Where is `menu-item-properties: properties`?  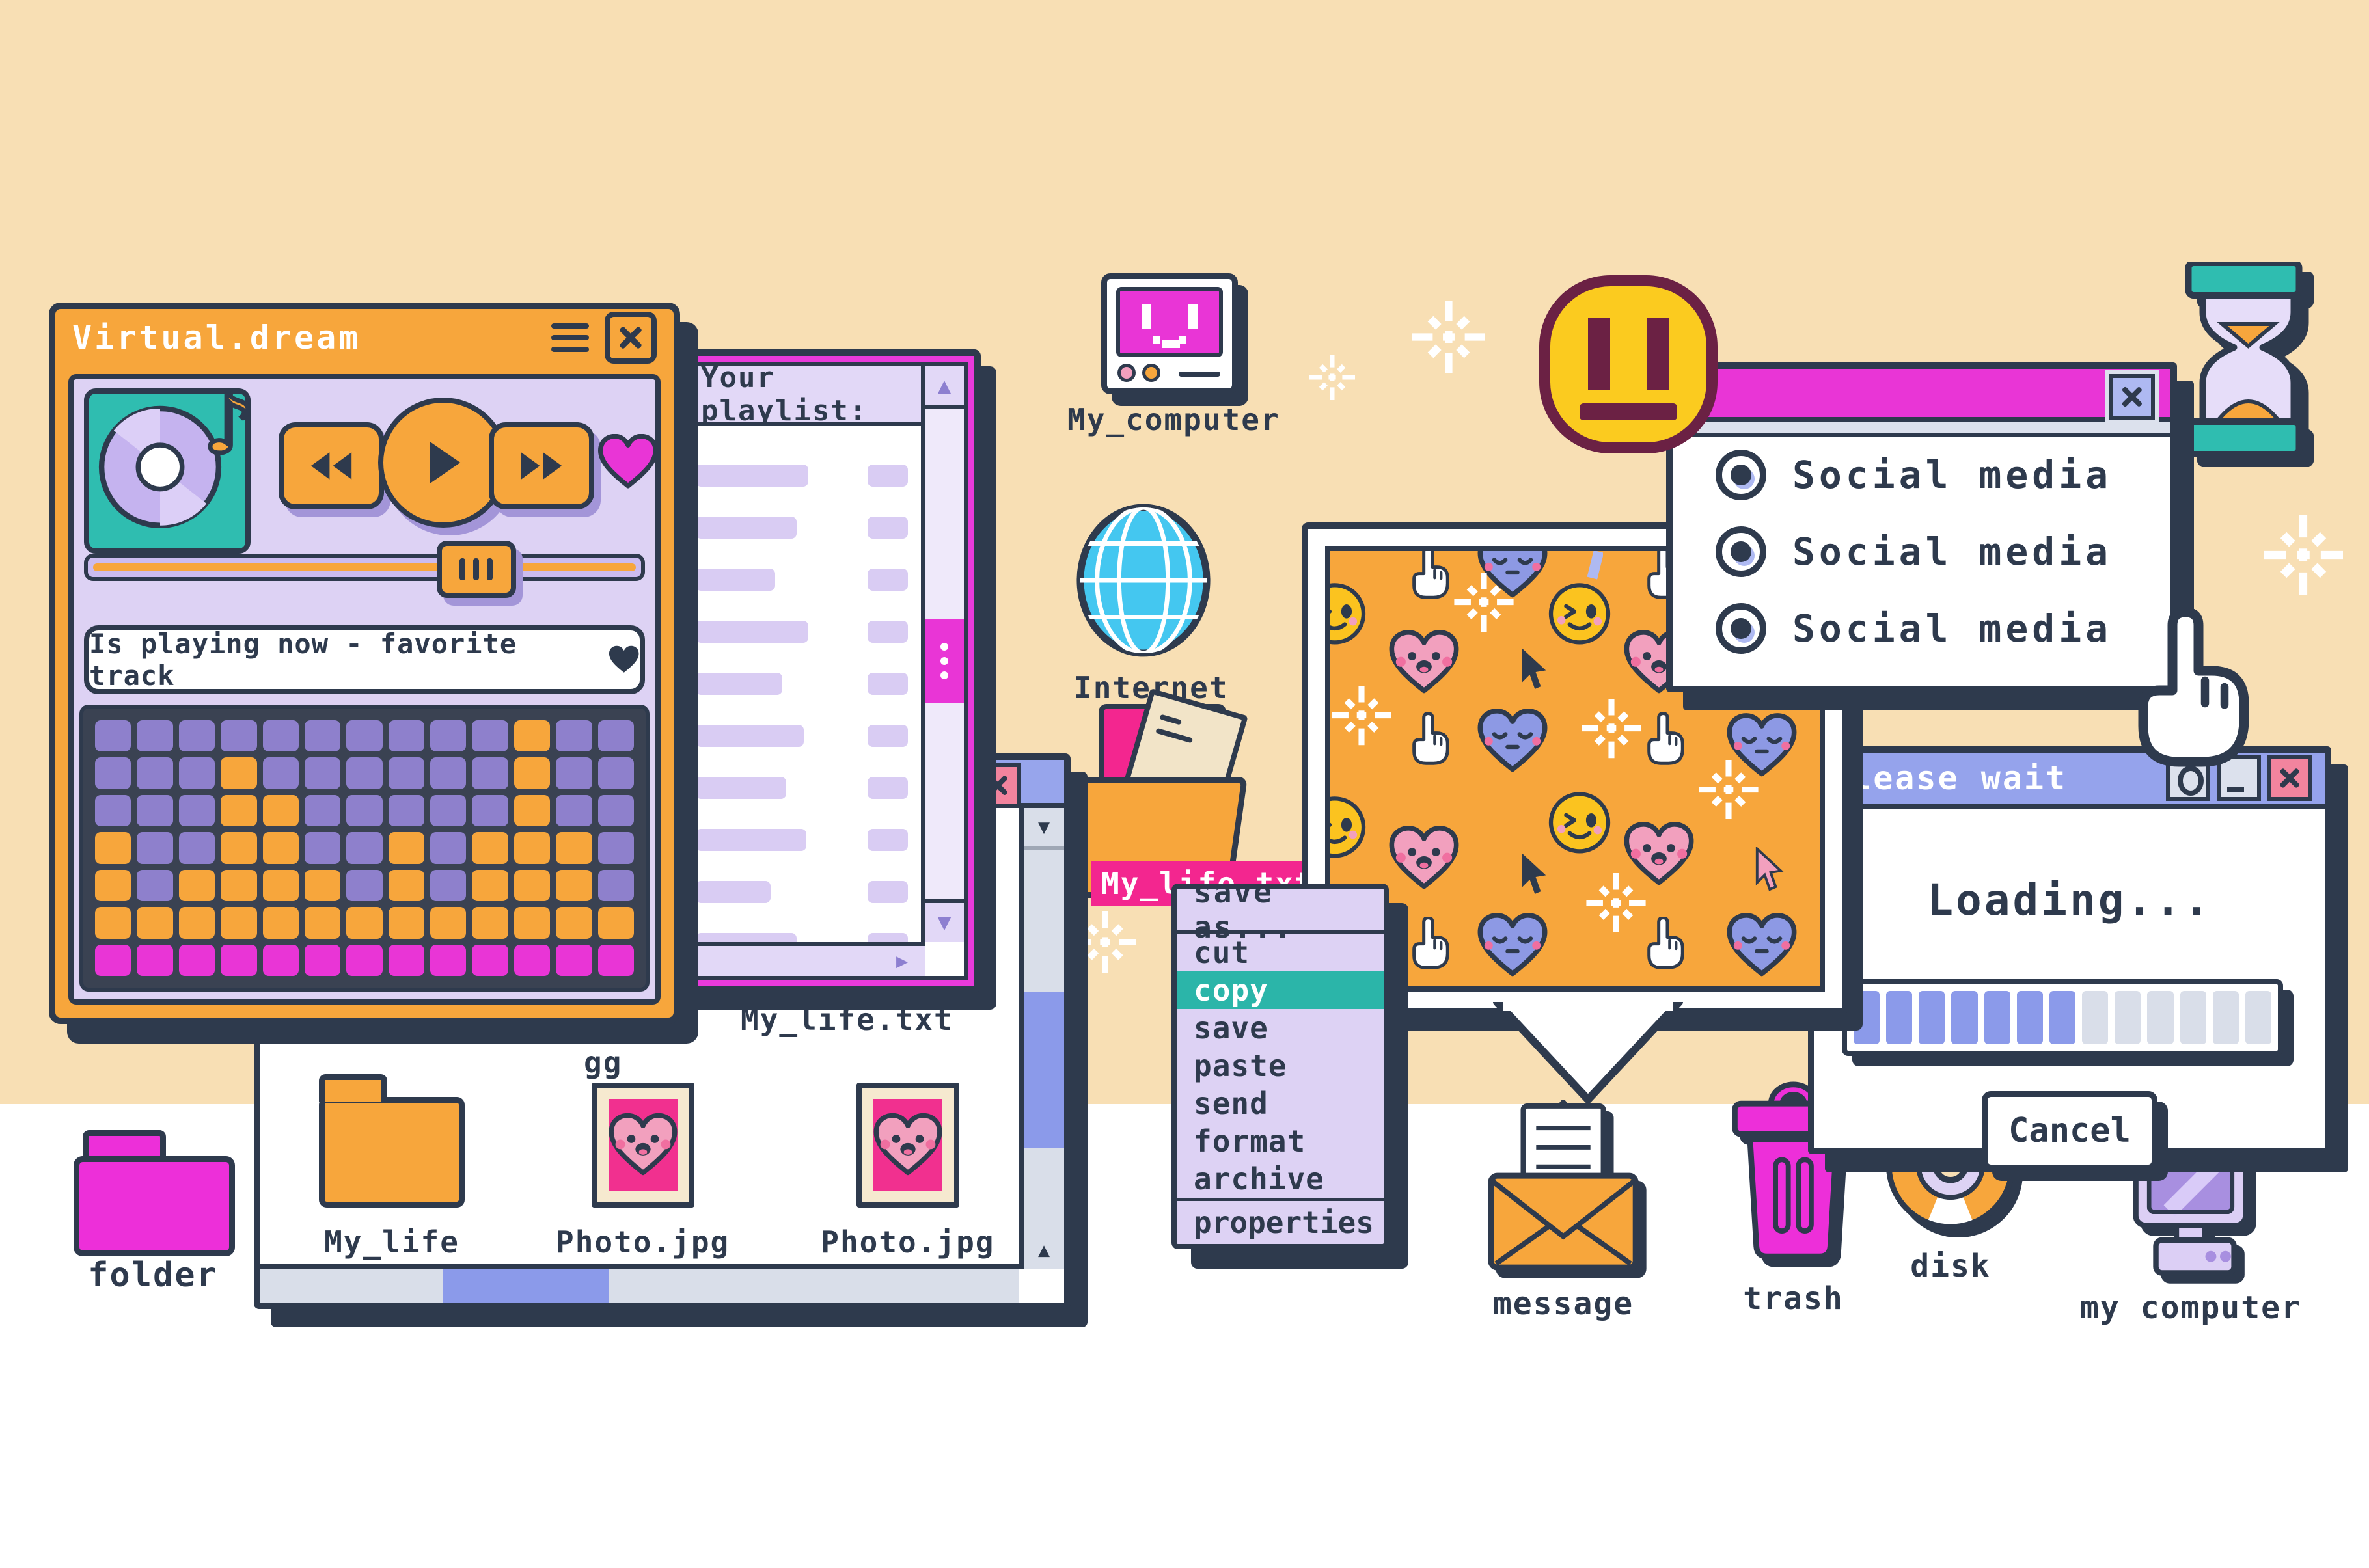
menu-item-properties: properties is located at coordinates (1280, 1221).